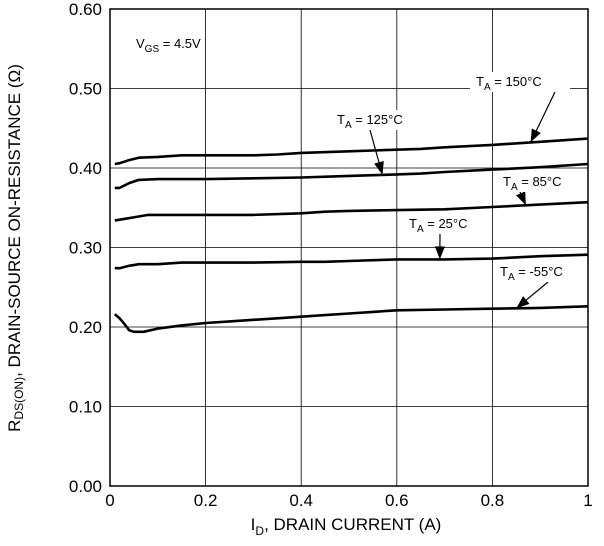 The width and height of the screenshot is (604, 546). Describe the element at coordinates (85, 486) in the screenshot. I see `y-tick-label: 0.00` at that location.